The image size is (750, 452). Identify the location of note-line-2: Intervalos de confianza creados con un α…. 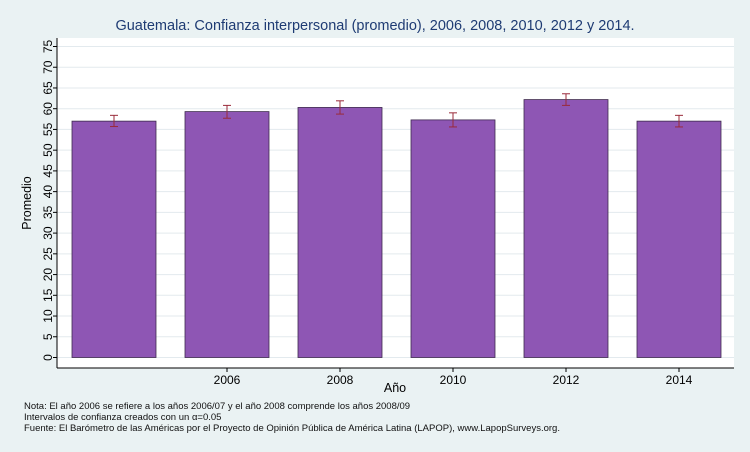
(123, 417).